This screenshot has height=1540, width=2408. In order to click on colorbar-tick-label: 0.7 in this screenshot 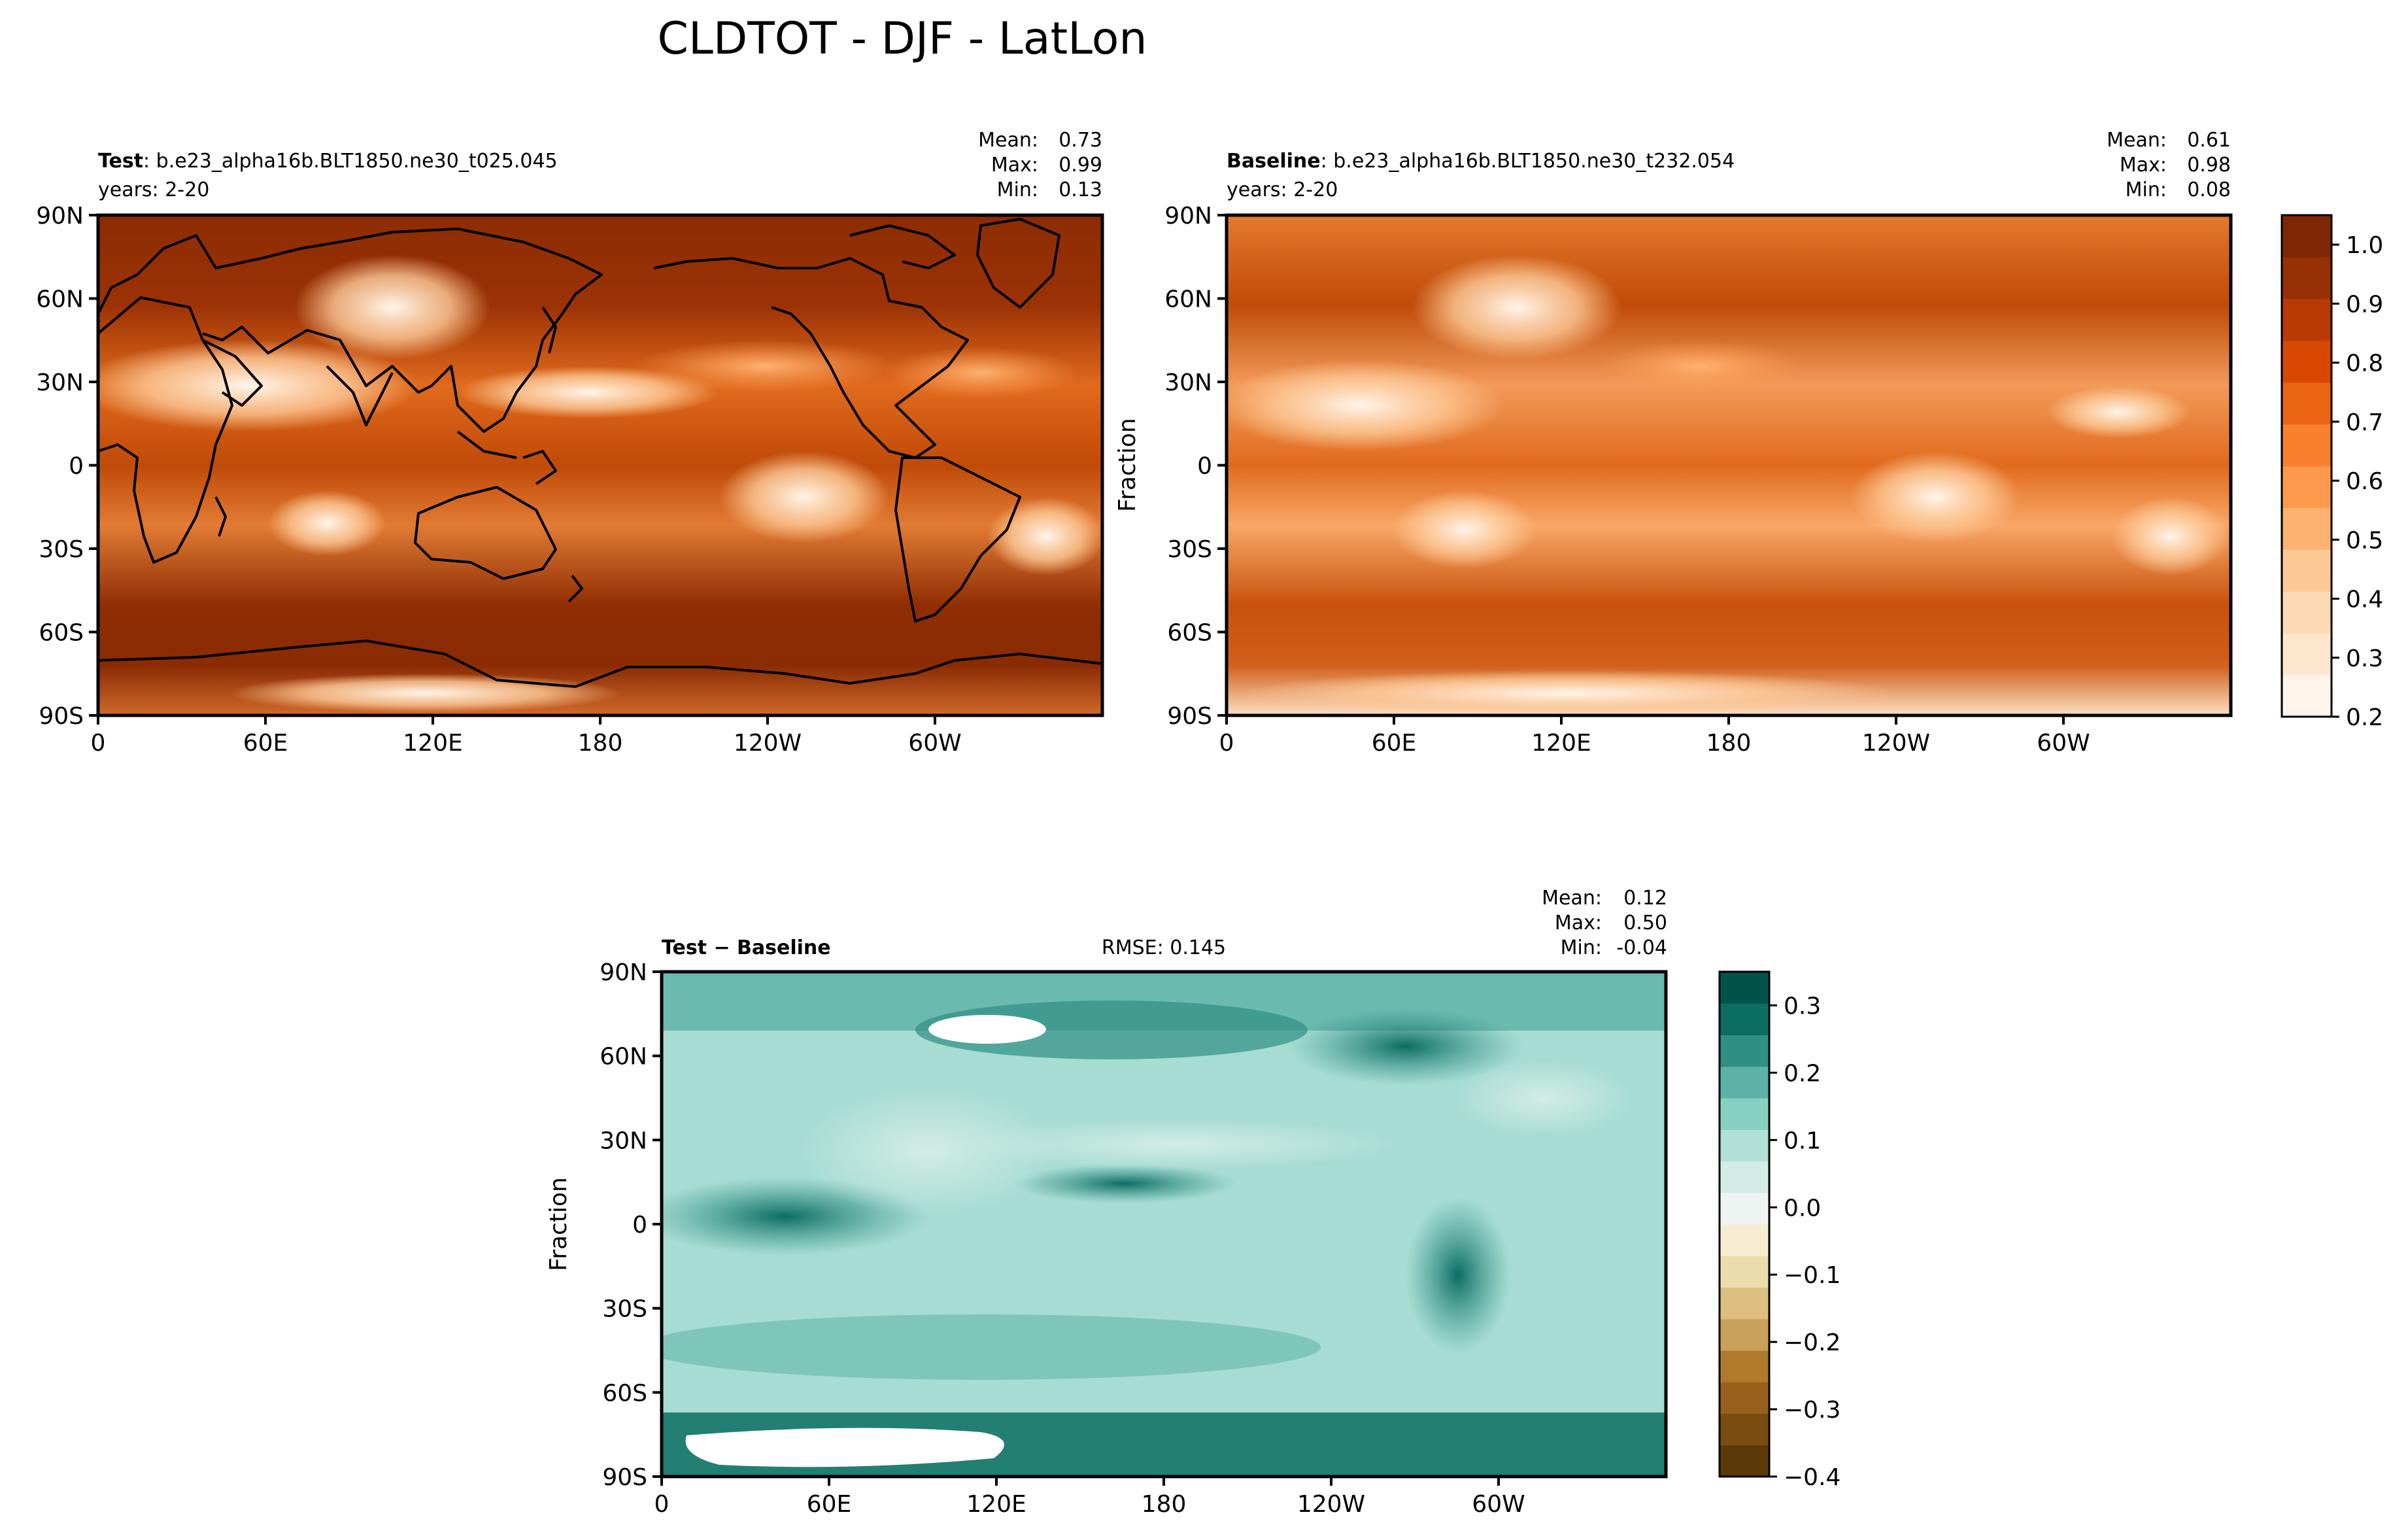, I will do `click(2364, 422)`.